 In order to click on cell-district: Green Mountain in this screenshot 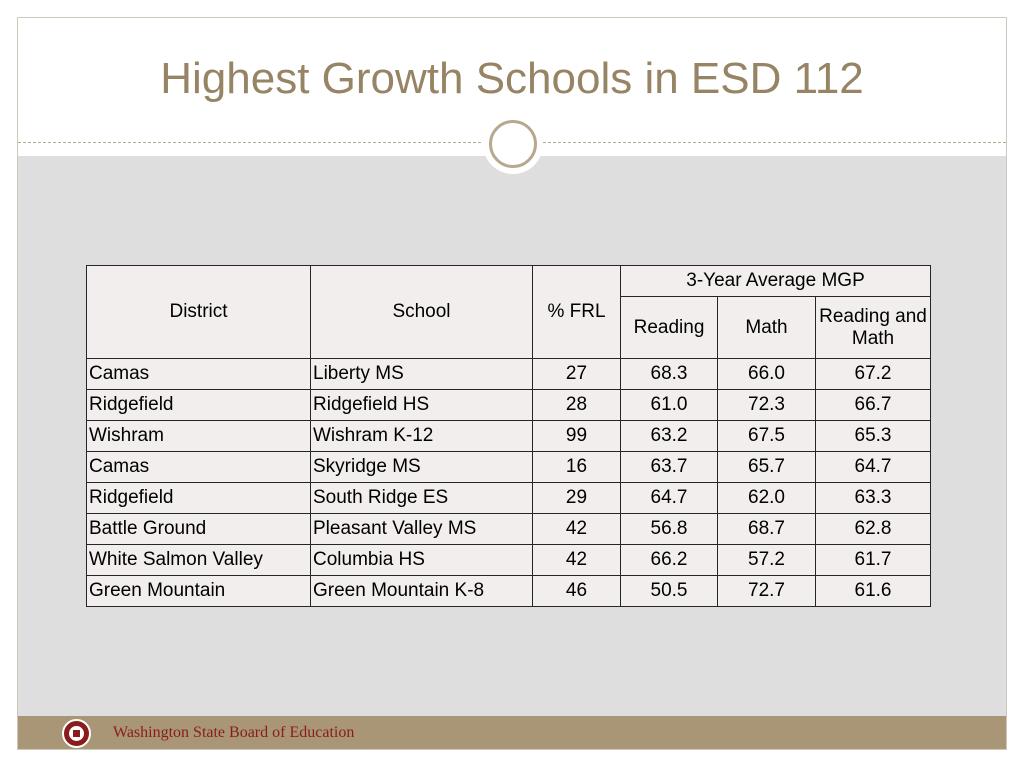, I will do `click(198, 591)`.